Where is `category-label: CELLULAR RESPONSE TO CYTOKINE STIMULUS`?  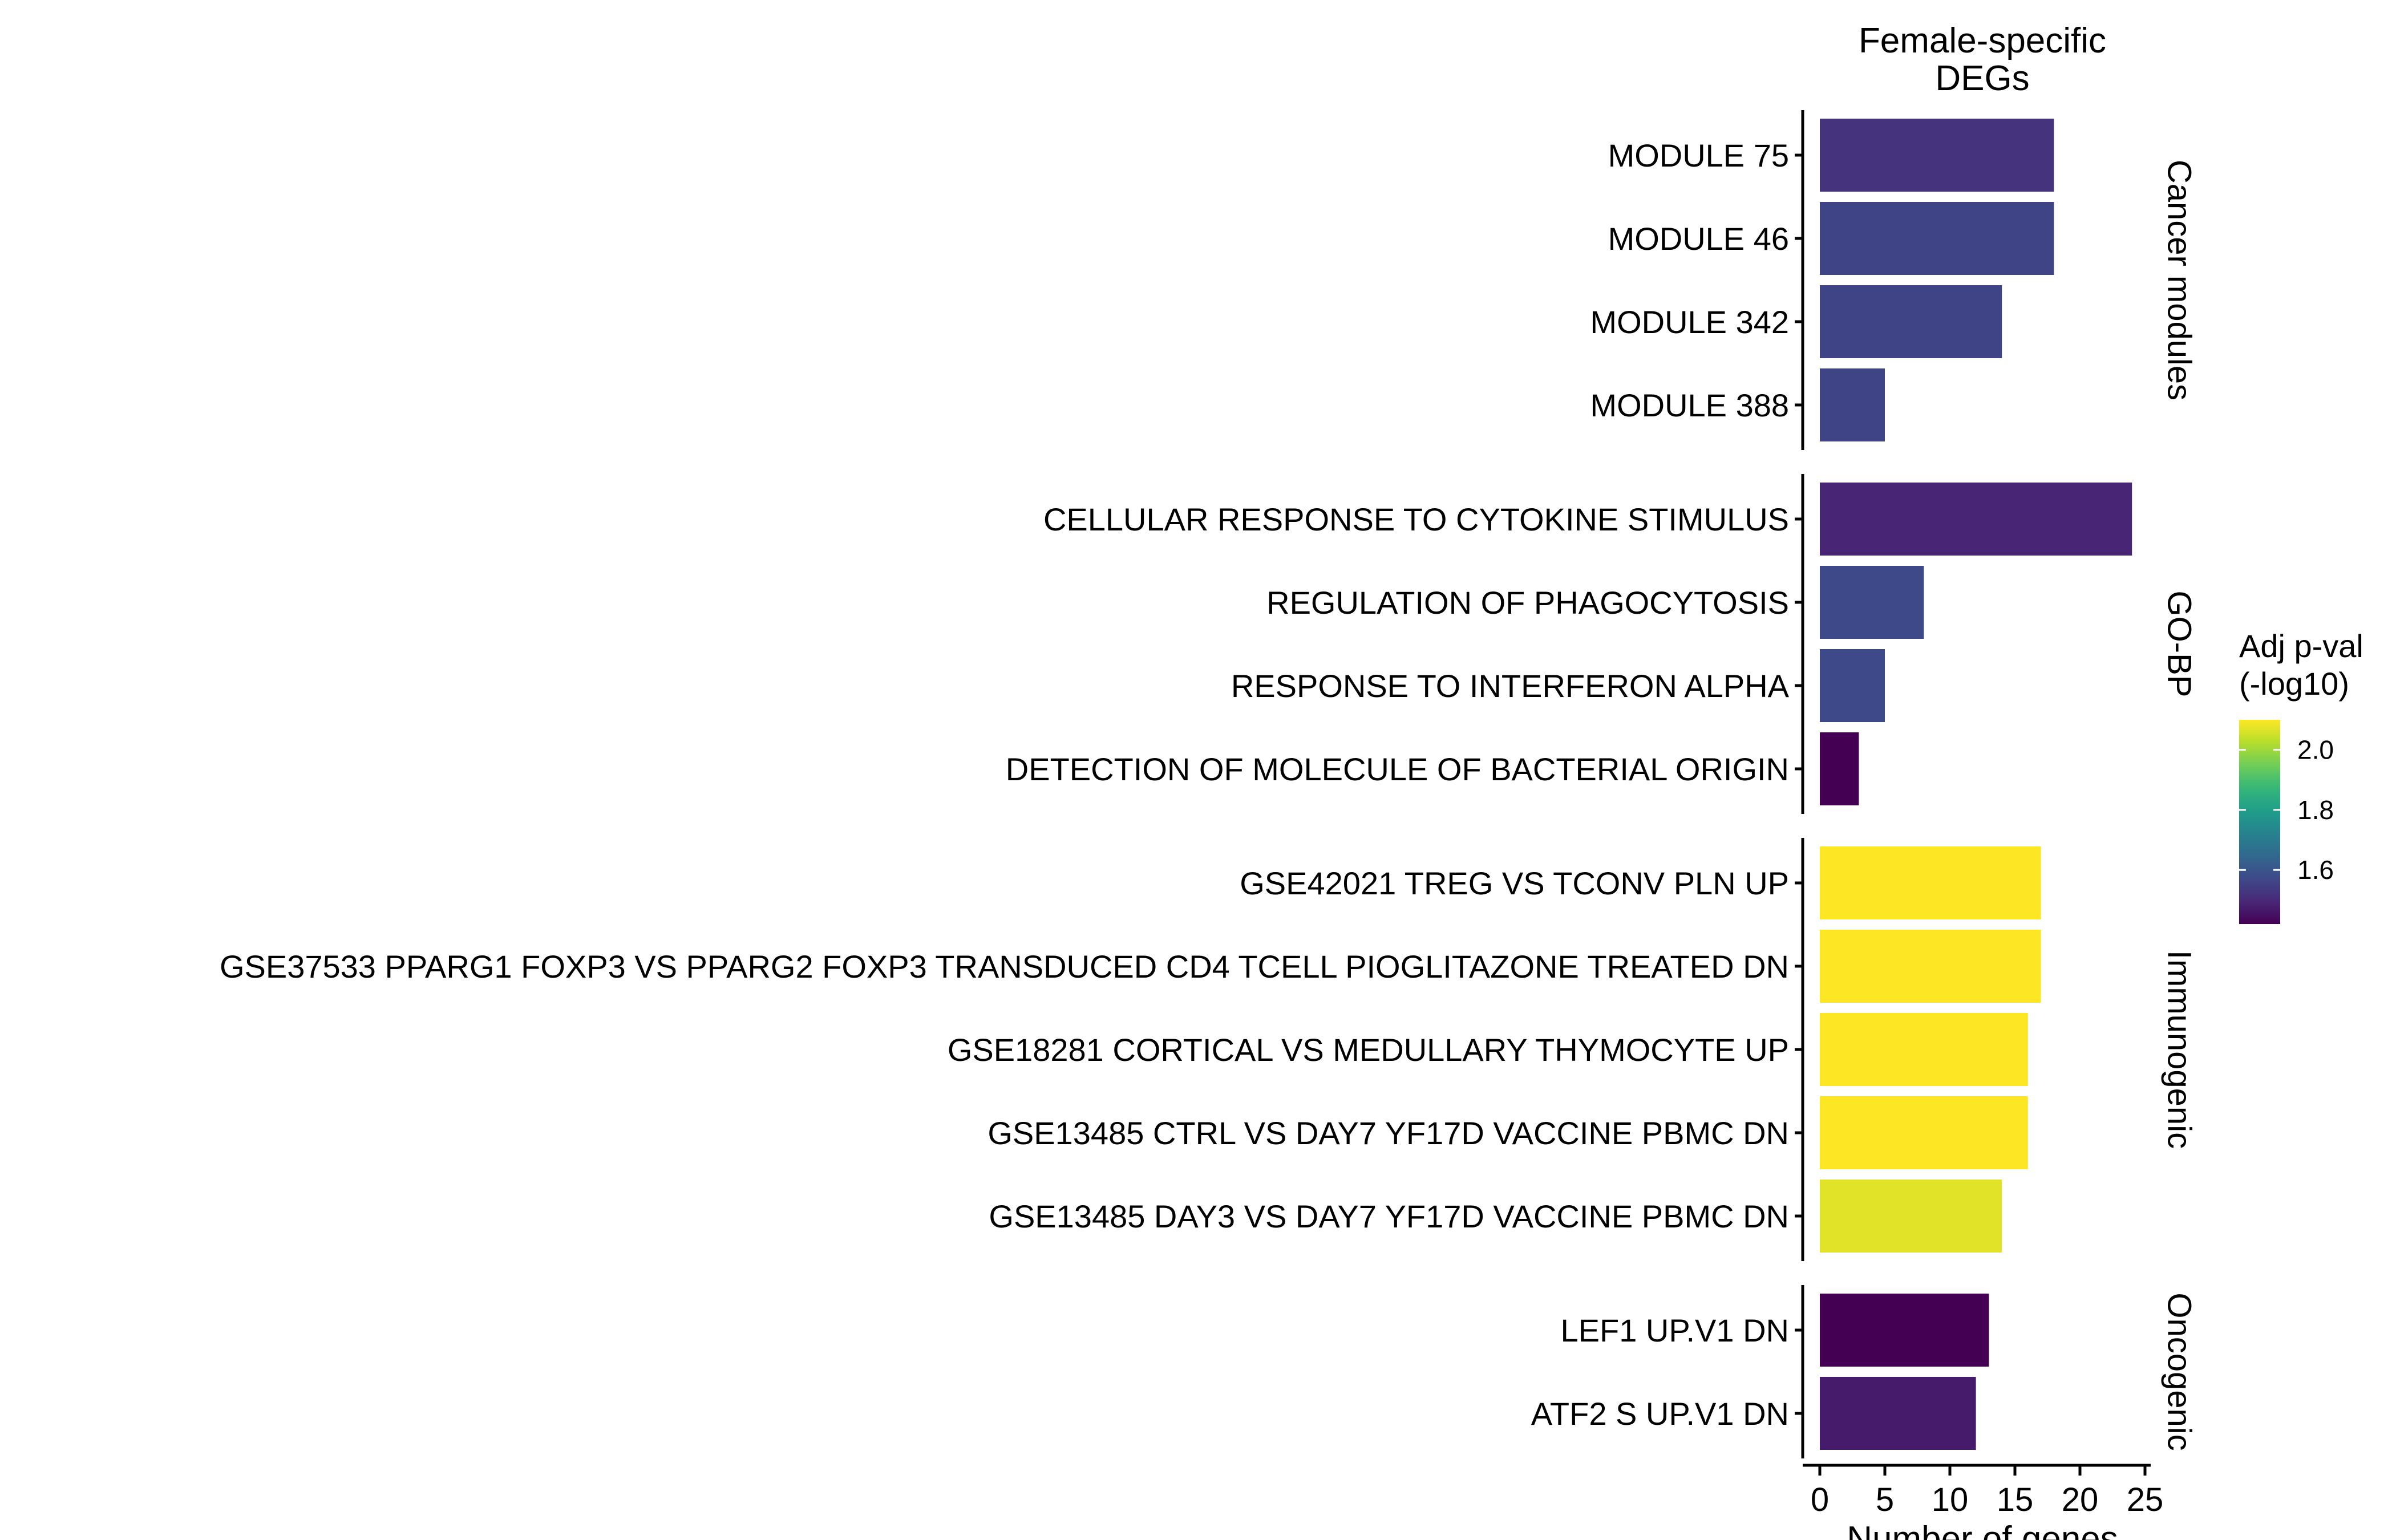
category-label: CELLULAR RESPONSE TO CYTOKINE STIMULUS is located at coordinates (1416, 519).